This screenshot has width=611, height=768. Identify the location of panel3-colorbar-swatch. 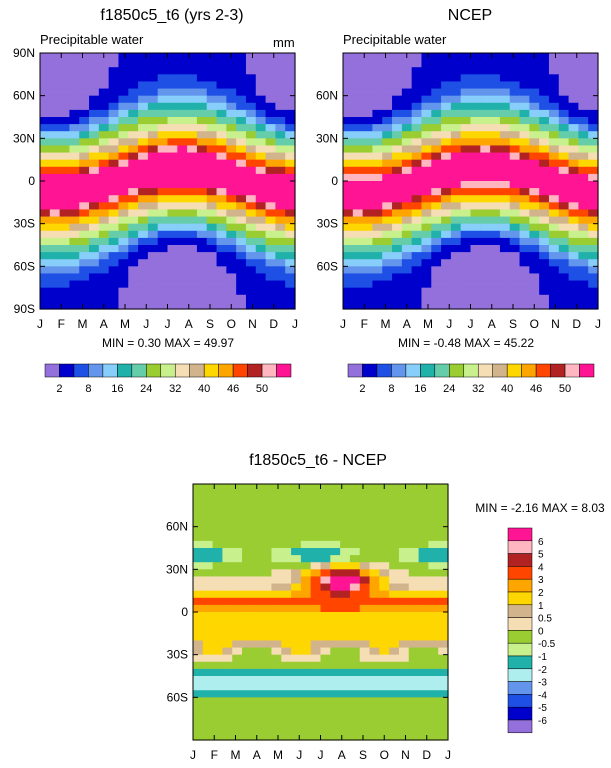
(520, 611).